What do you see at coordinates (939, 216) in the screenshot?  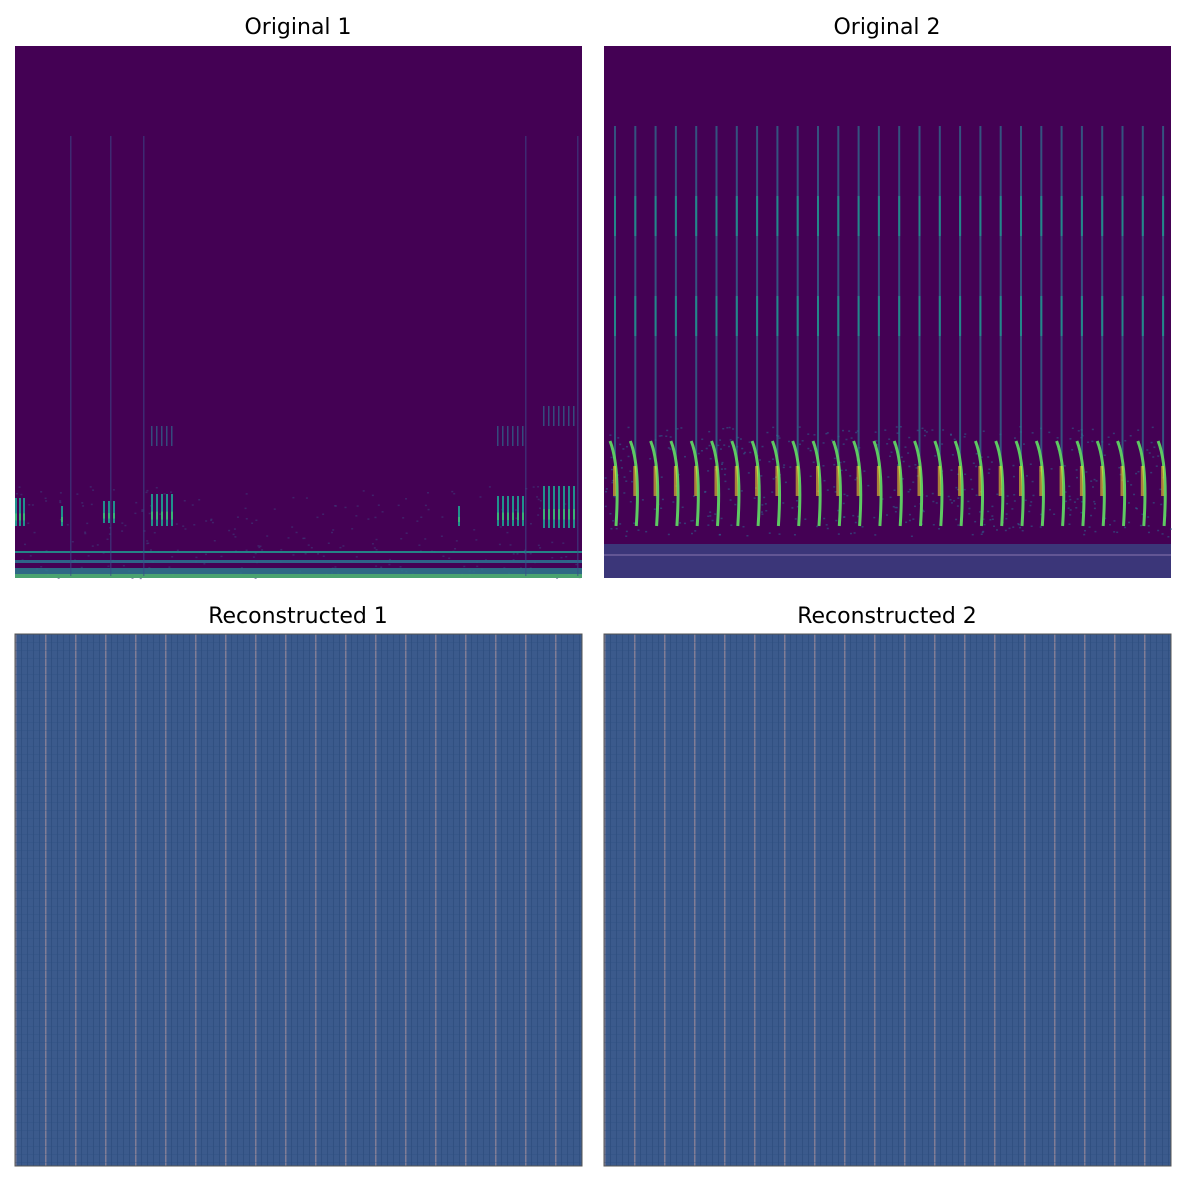 I see `call-harmonic` at bounding box center [939, 216].